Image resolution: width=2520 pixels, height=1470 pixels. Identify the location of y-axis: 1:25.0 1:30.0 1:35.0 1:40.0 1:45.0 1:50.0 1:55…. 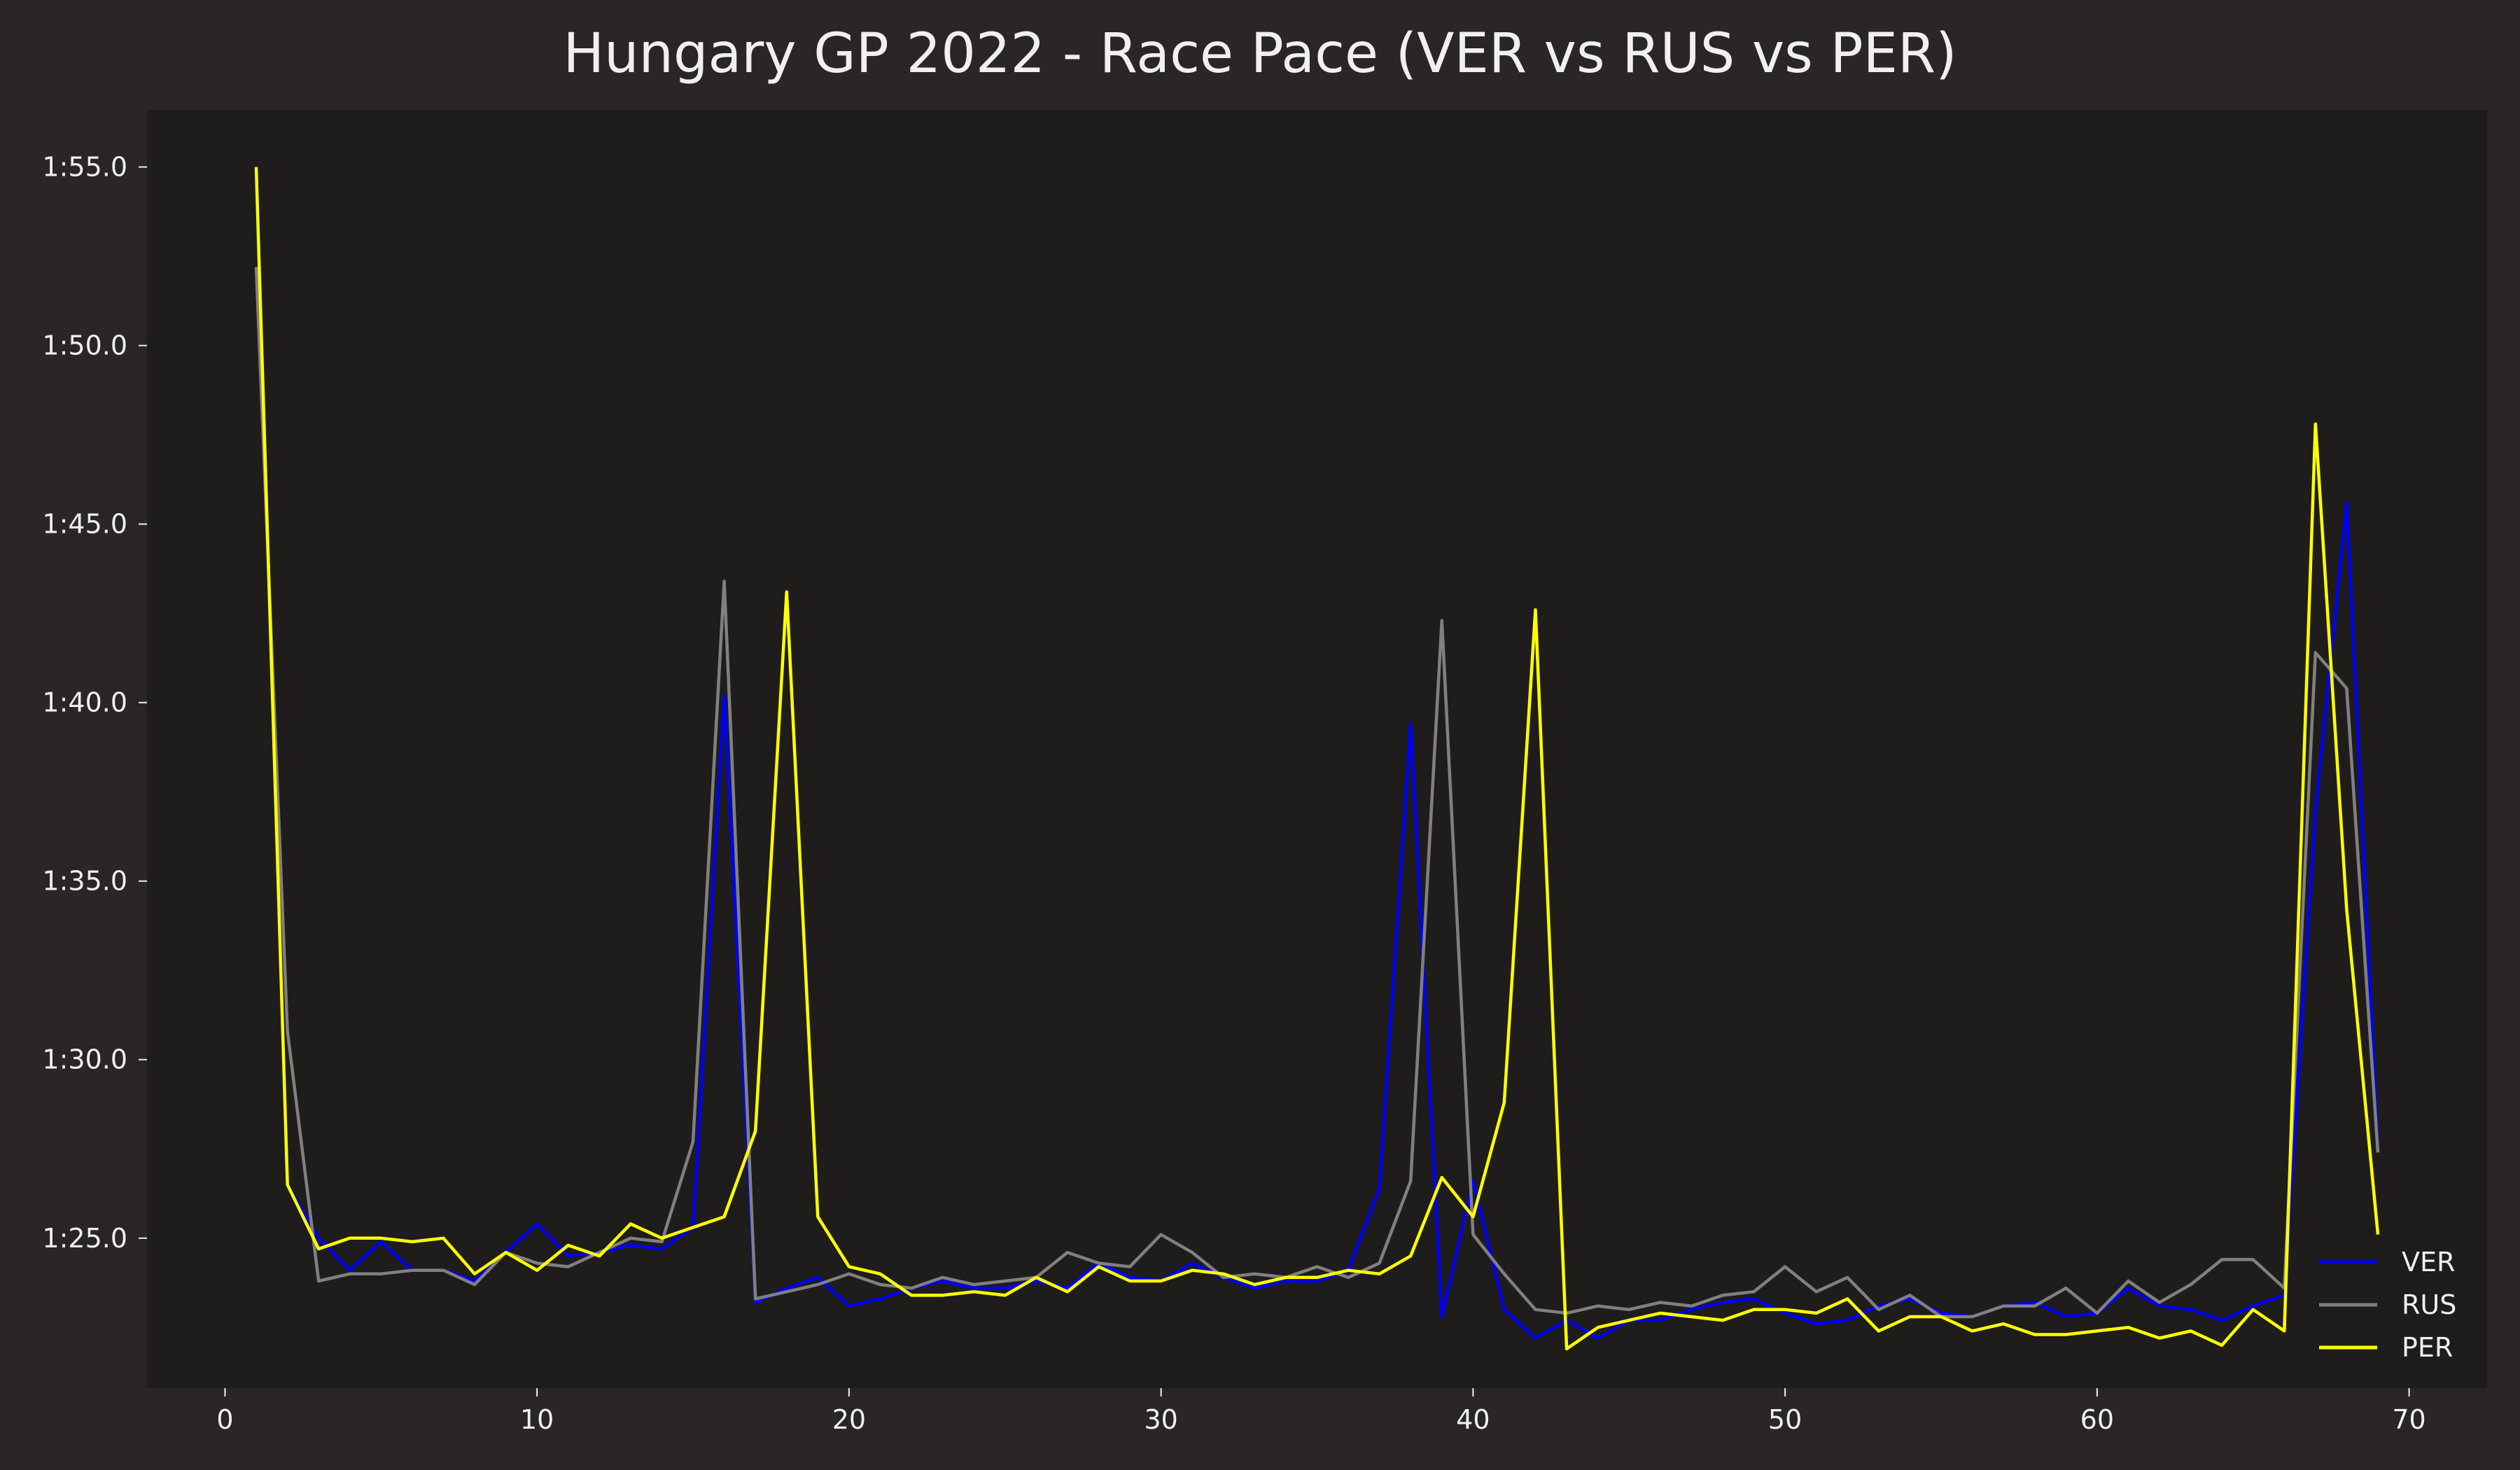
(94, 703).